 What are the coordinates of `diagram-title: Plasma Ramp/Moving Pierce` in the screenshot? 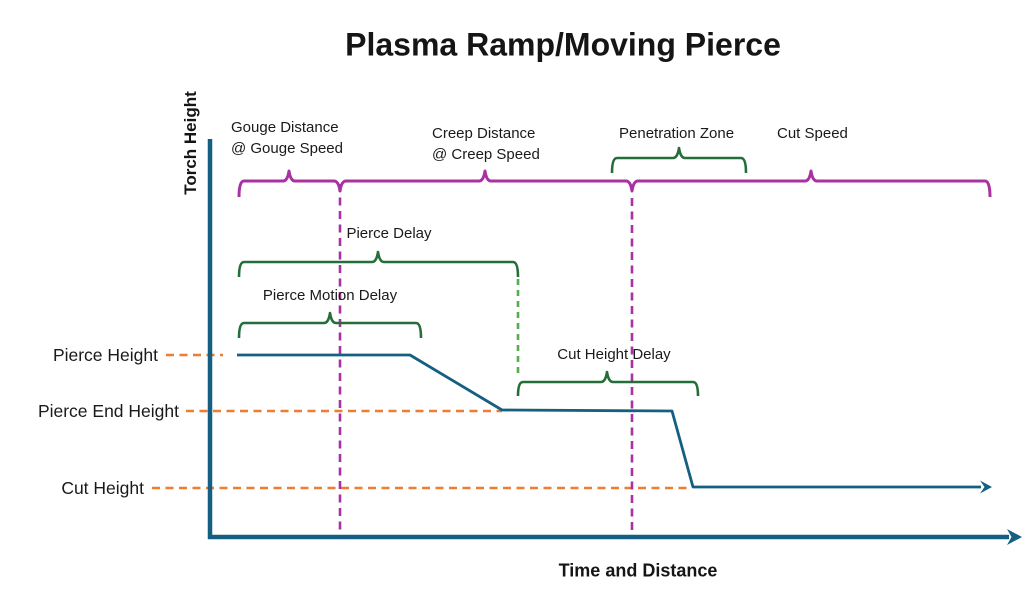 It's located at (563, 44).